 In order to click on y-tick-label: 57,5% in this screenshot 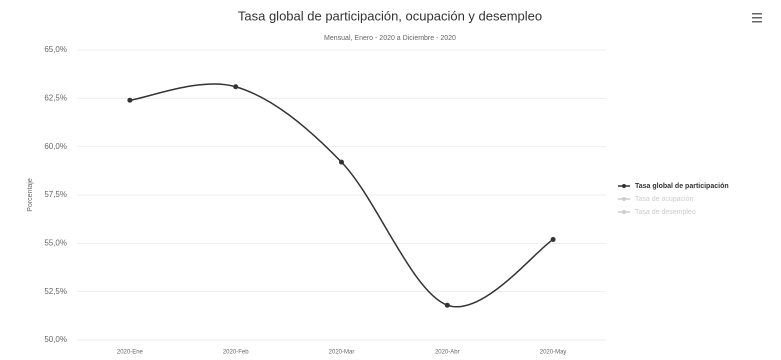, I will do `click(55, 194)`.